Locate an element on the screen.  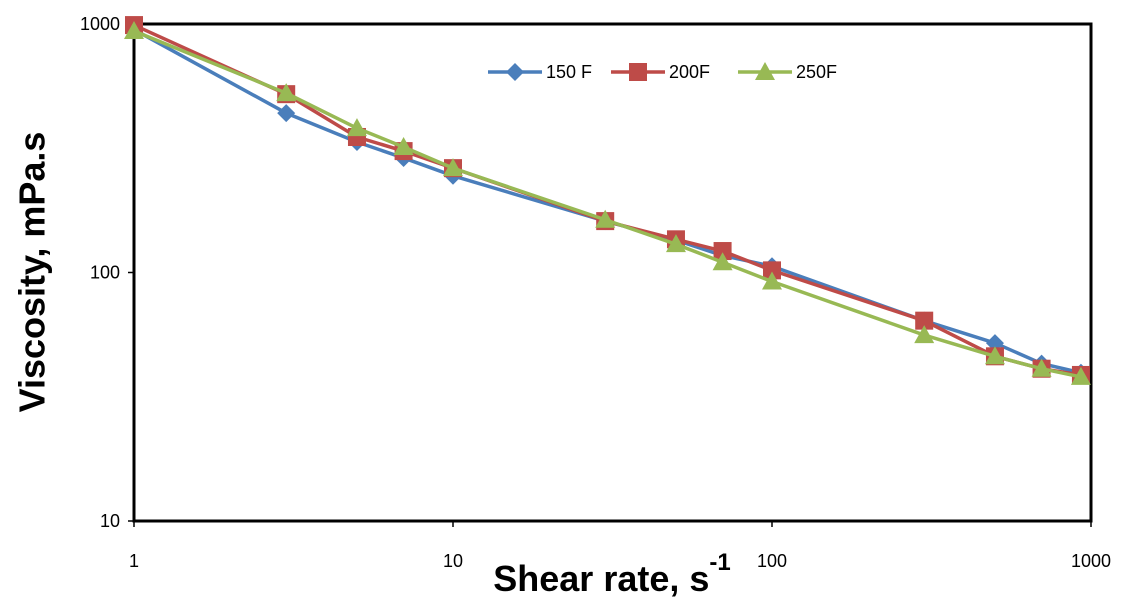
x-tick-label: 10 is located at coordinates (453, 561).